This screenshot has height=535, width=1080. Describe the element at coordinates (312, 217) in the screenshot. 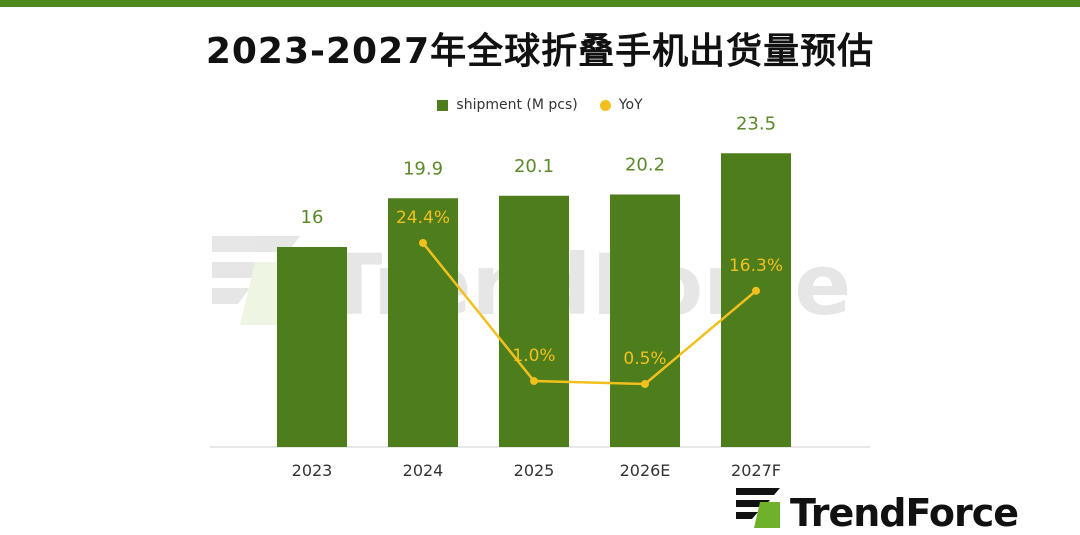

I see `bar-value-label-2023: 16` at that location.